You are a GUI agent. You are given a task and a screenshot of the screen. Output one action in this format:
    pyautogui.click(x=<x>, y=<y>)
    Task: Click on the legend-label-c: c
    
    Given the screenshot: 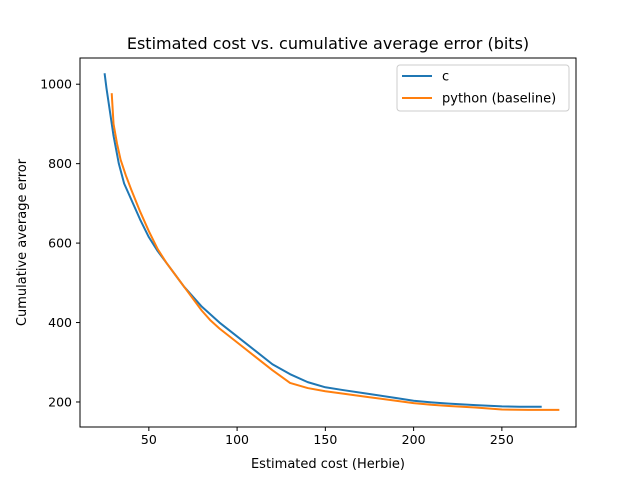 What is the action you would take?
    pyautogui.click(x=445, y=77)
    